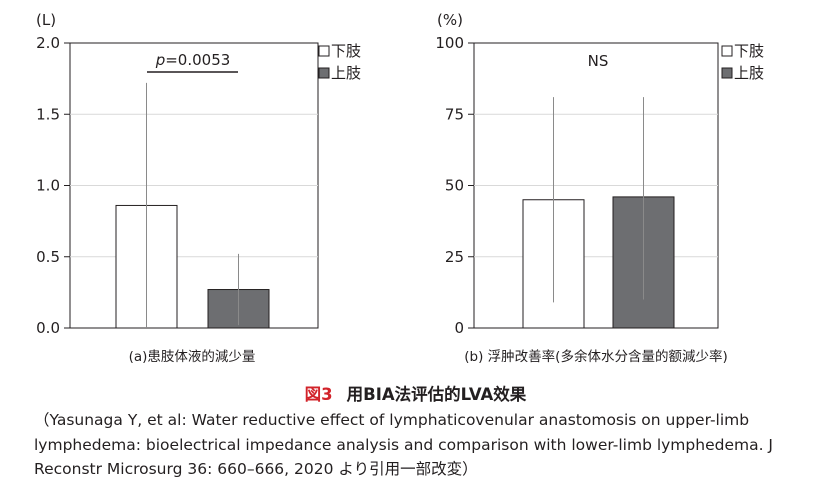 The width and height of the screenshot is (831, 503). Describe the element at coordinates (346, 73) in the screenshot. I see `legend-a-upper-label: 上肢` at that location.